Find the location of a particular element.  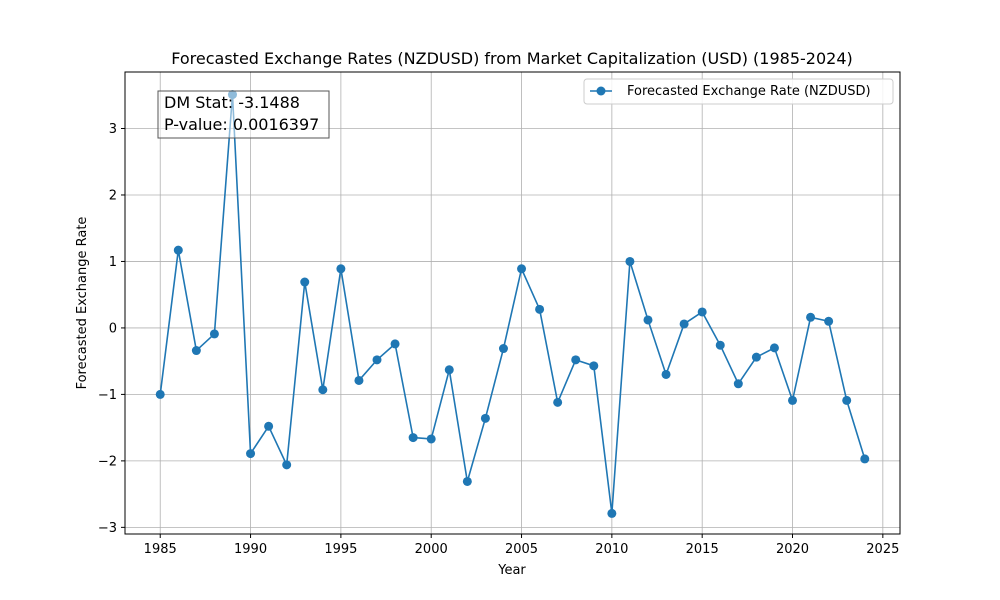

x-tick-label: 2005 is located at coordinates (521, 549).